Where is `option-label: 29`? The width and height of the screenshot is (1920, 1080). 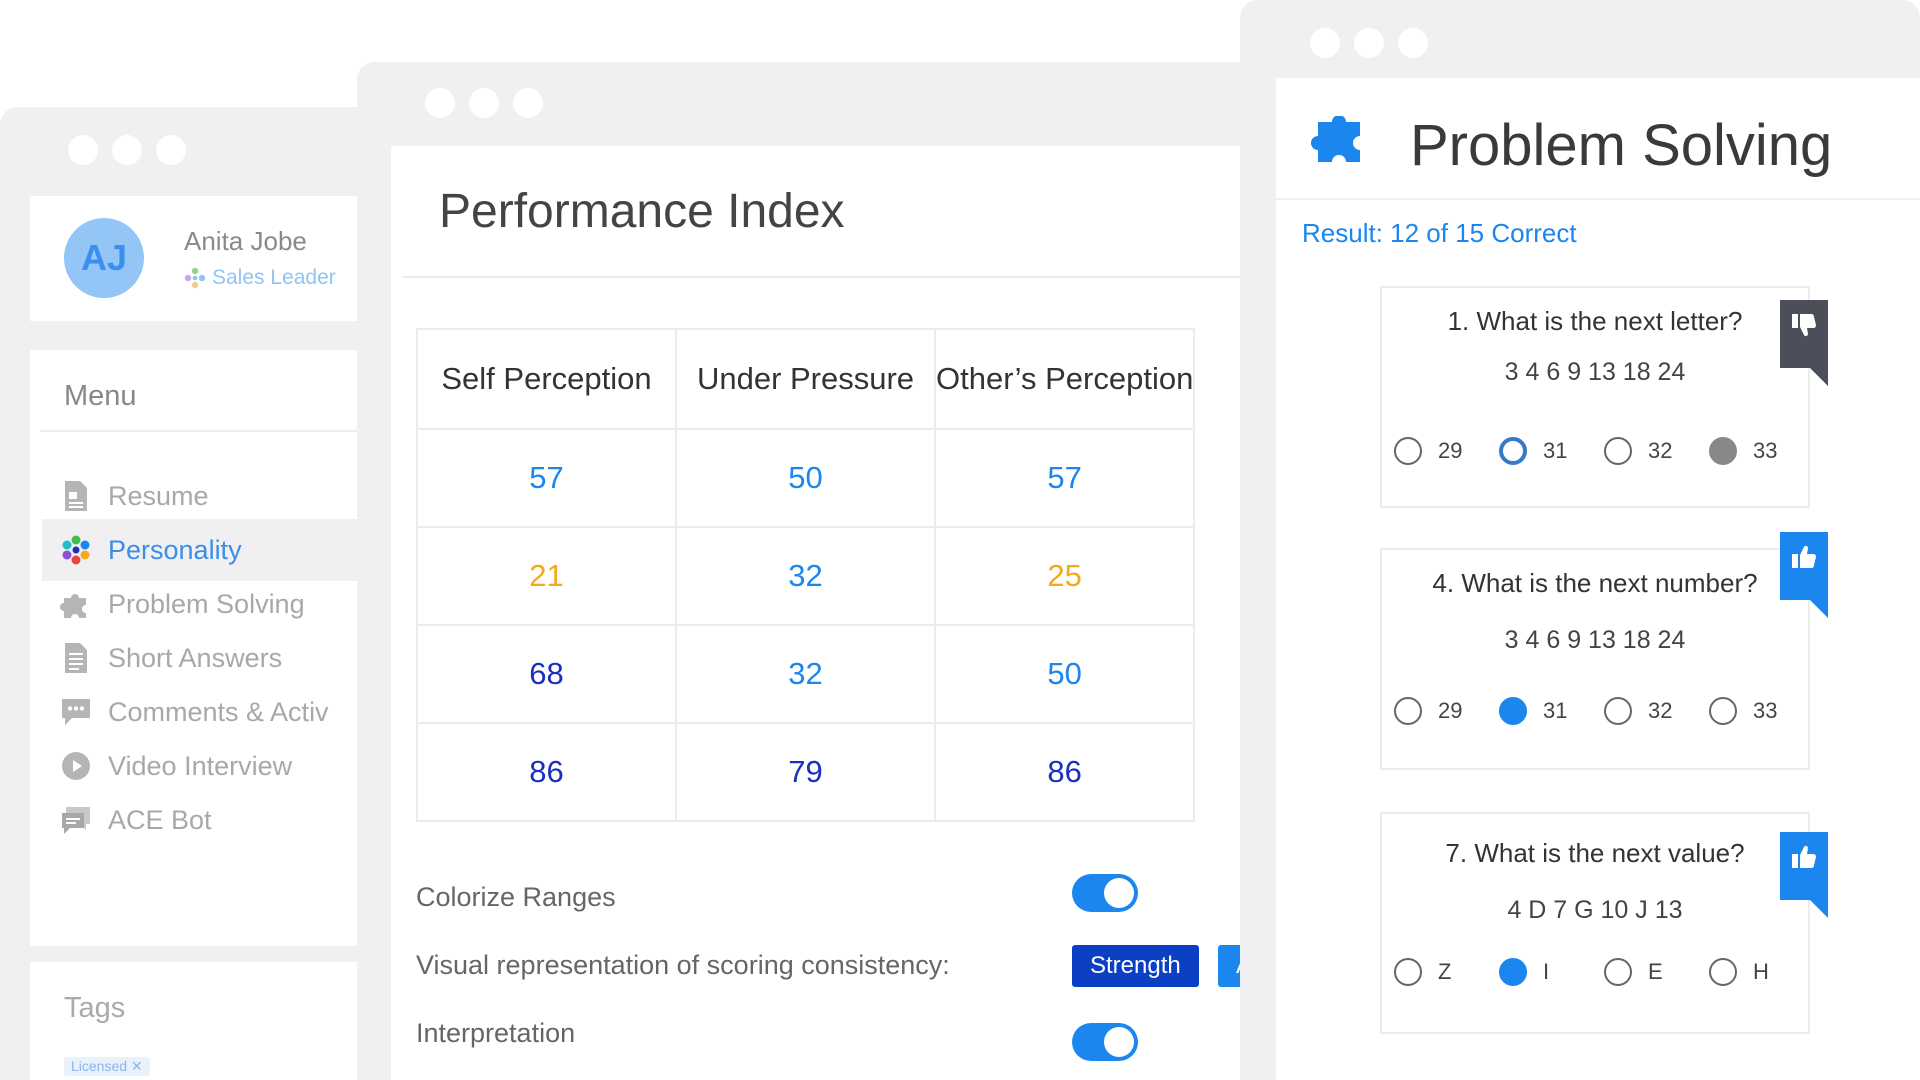 option-label: 29 is located at coordinates (1450, 450).